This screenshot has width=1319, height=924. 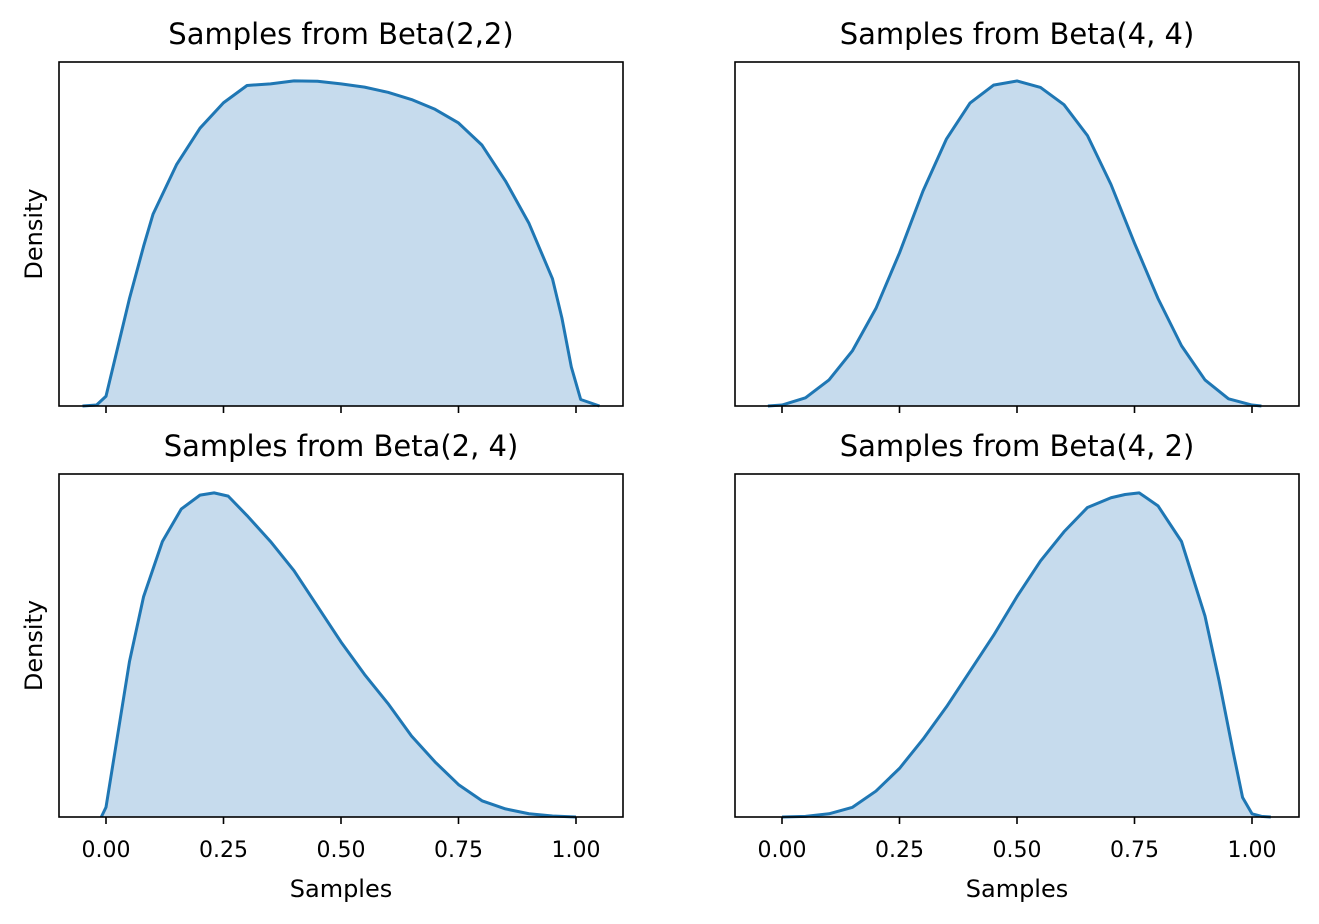 What do you see at coordinates (341, 446) in the screenshot?
I see `chart-title: Samples from Beta(2, 4)` at bounding box center [341, 446].